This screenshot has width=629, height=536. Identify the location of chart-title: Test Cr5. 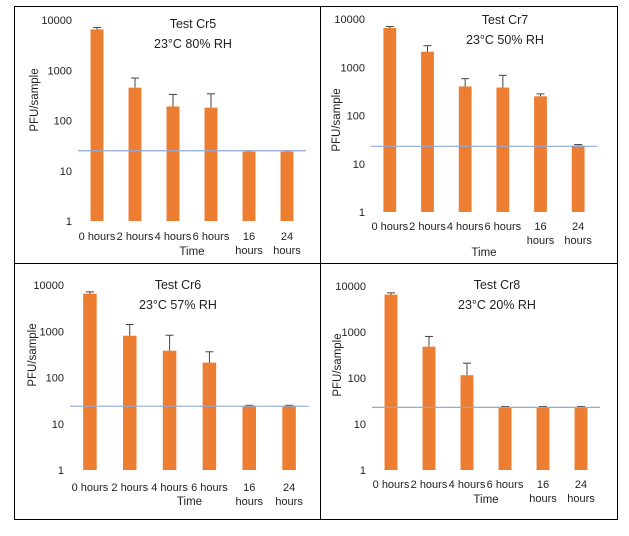
(193, 24).